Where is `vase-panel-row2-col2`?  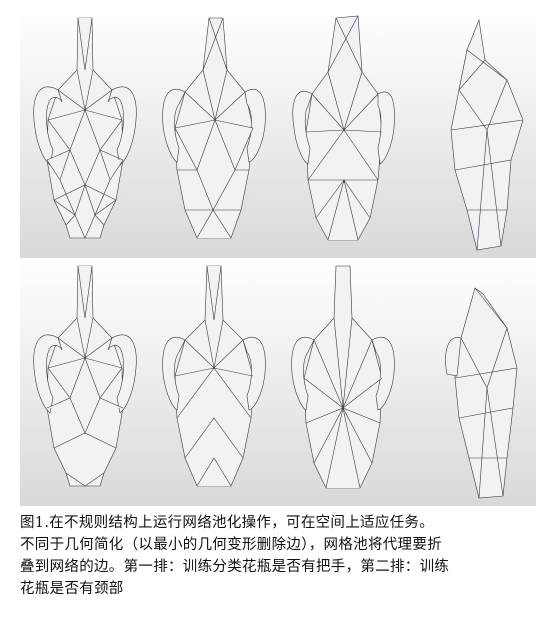
vase-panel-row2-col2 is located at coordinates (213, 382).